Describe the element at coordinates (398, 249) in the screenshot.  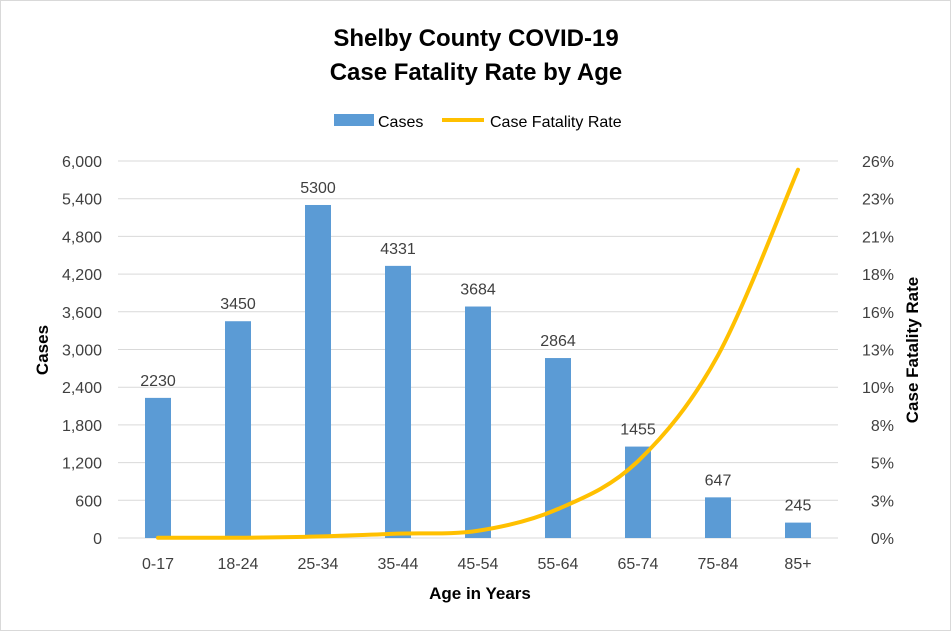
I see `bar-data-label: 4331` at that location.